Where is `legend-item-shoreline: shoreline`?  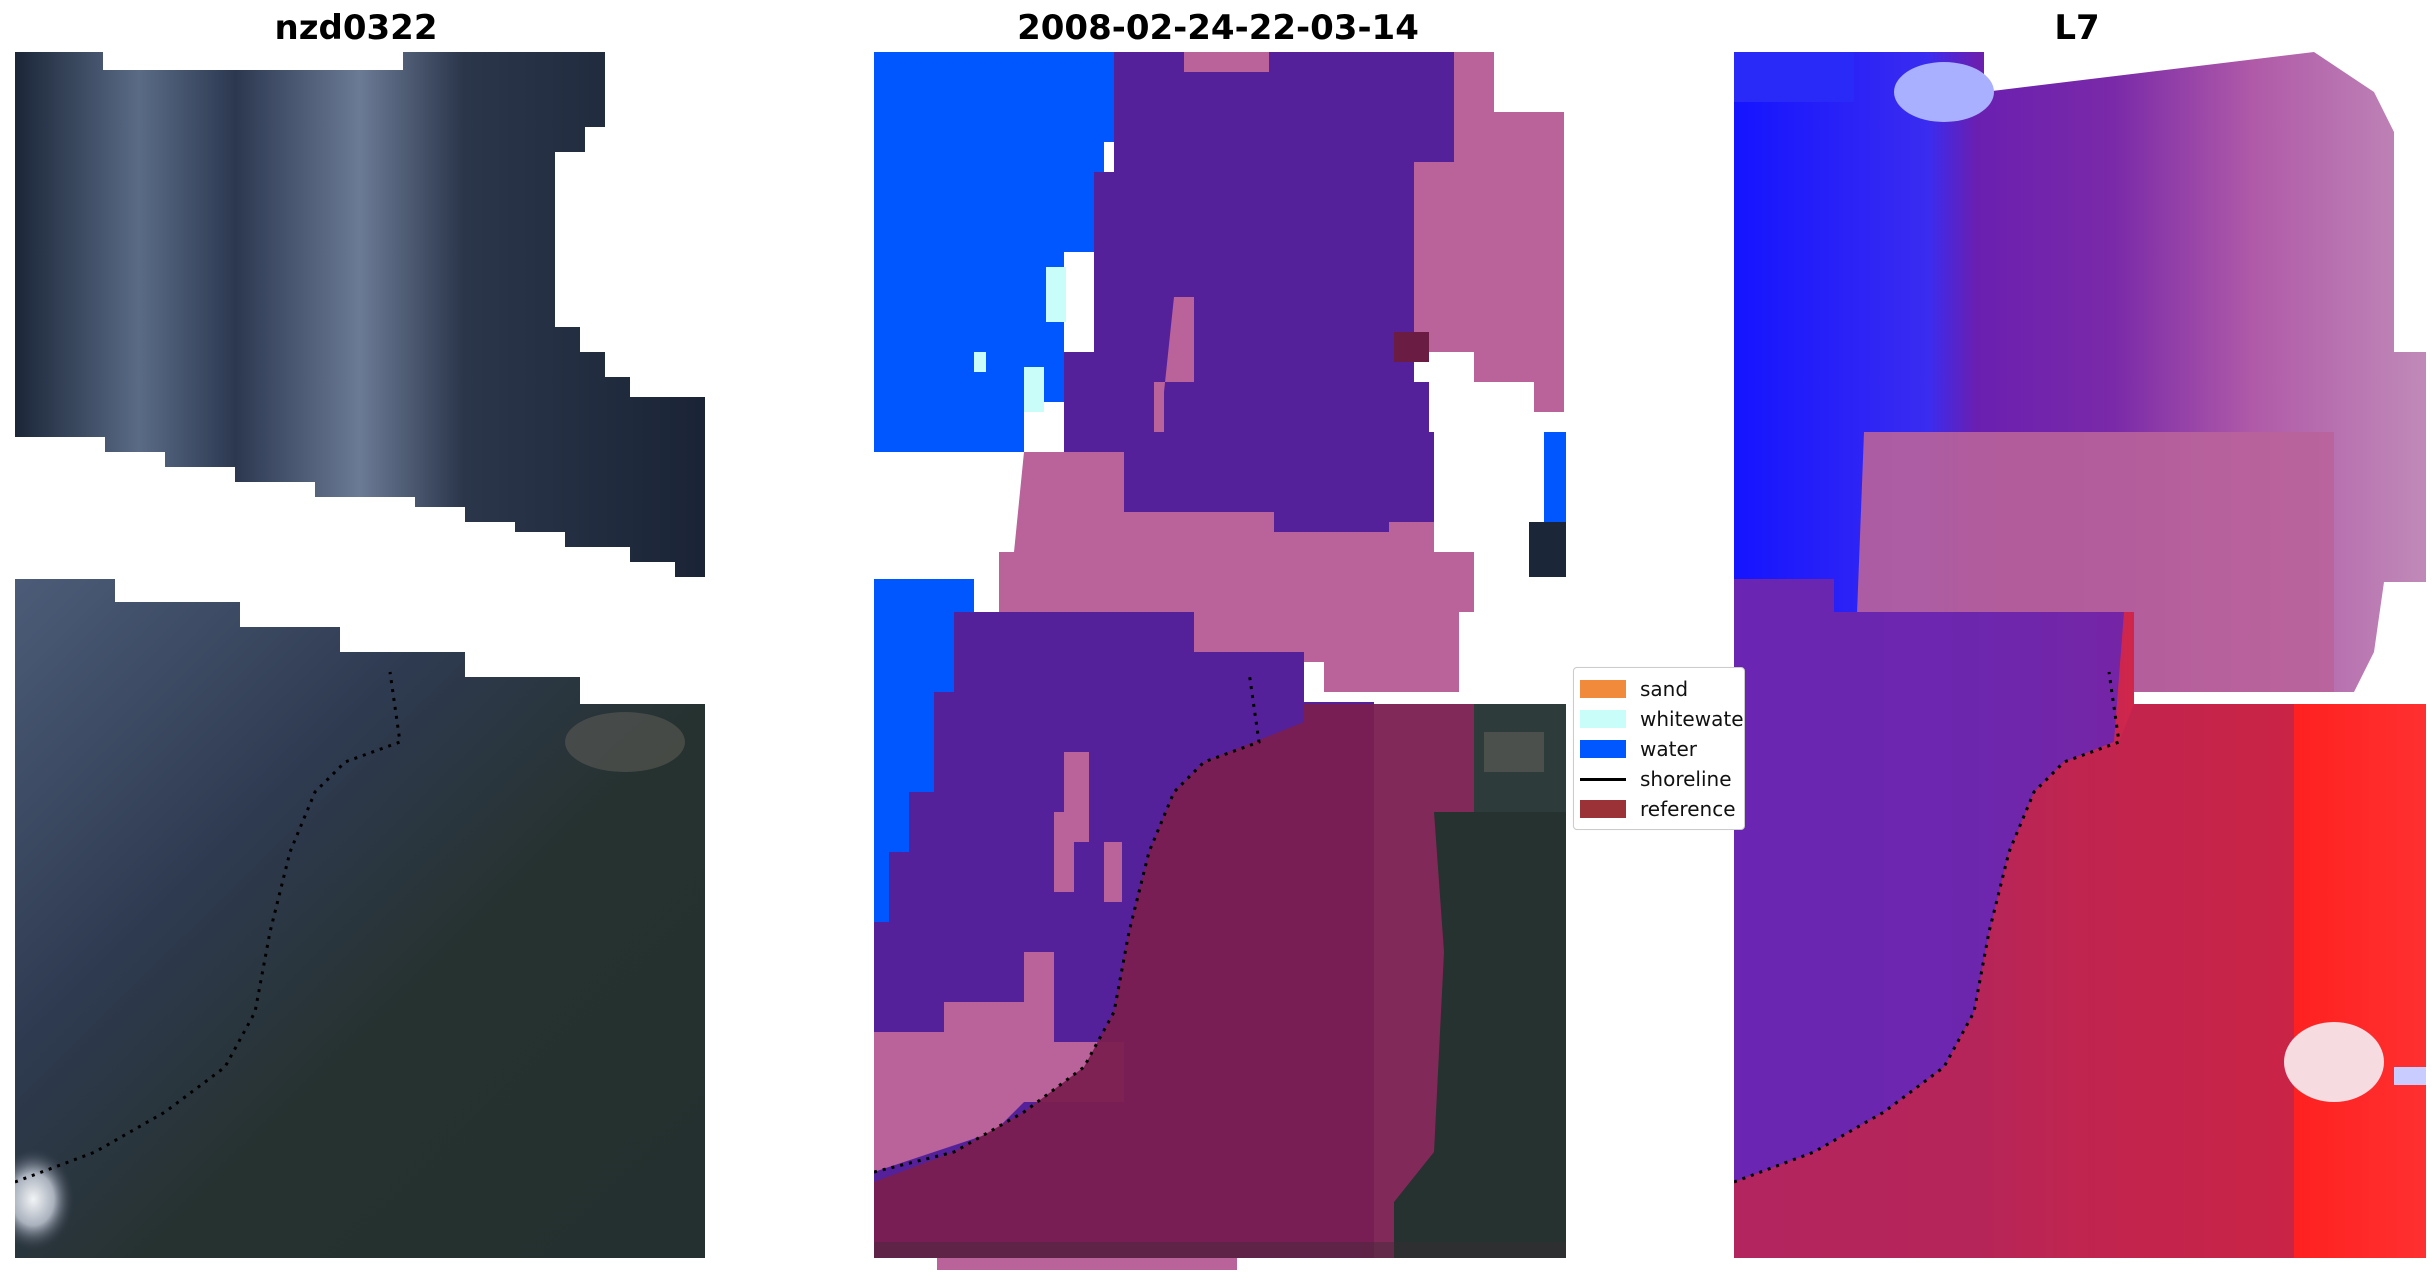 legend-item-shoreline: shoreline is located at coordinates (1659, 779).